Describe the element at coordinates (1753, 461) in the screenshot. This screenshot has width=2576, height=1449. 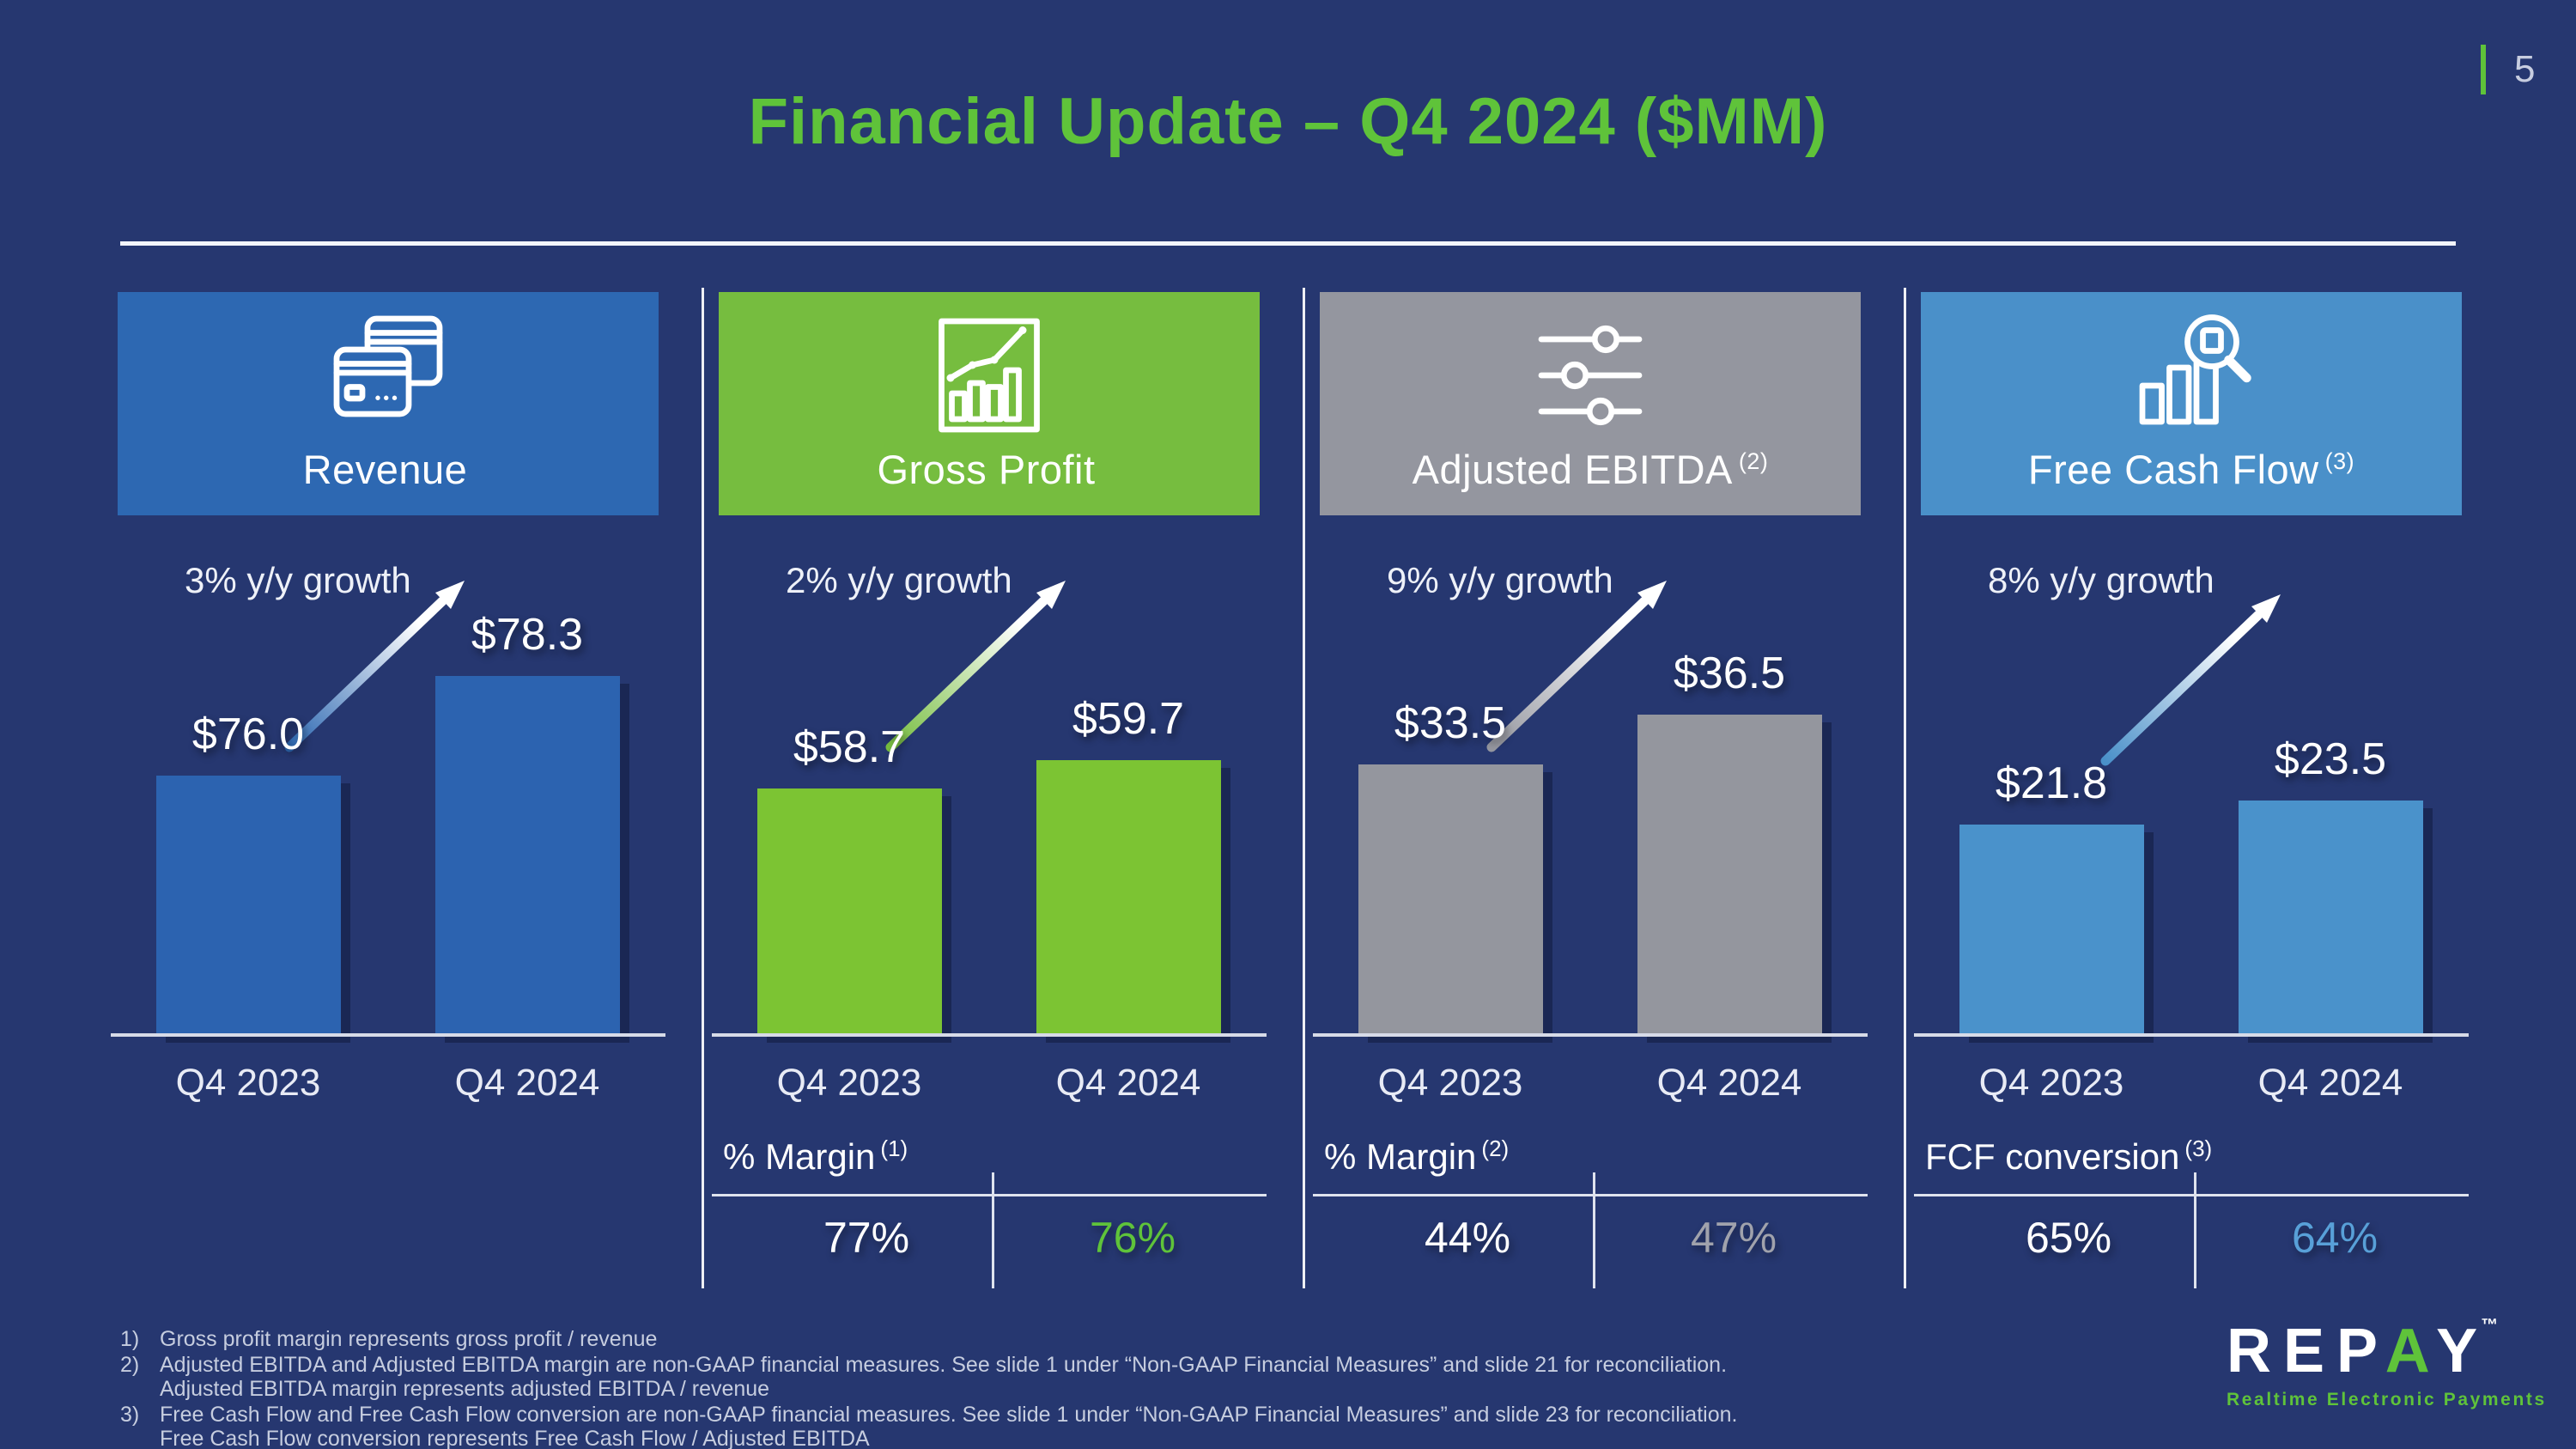
I see `title-superscript: (2)` at that location.